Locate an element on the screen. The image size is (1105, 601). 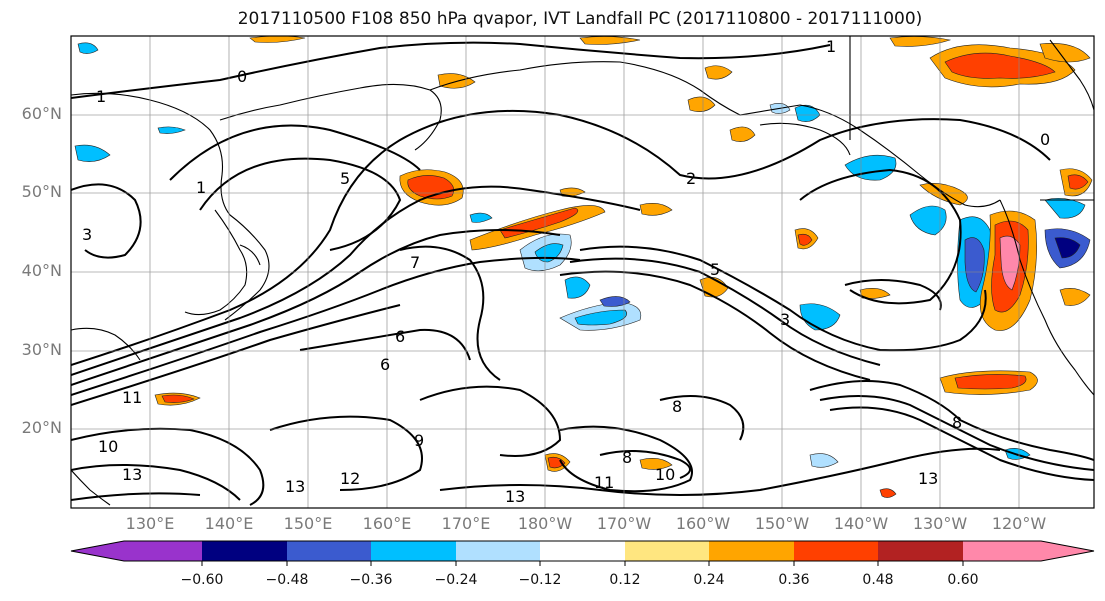
colorbar-high-extension is located at coordinates (1067, 551).